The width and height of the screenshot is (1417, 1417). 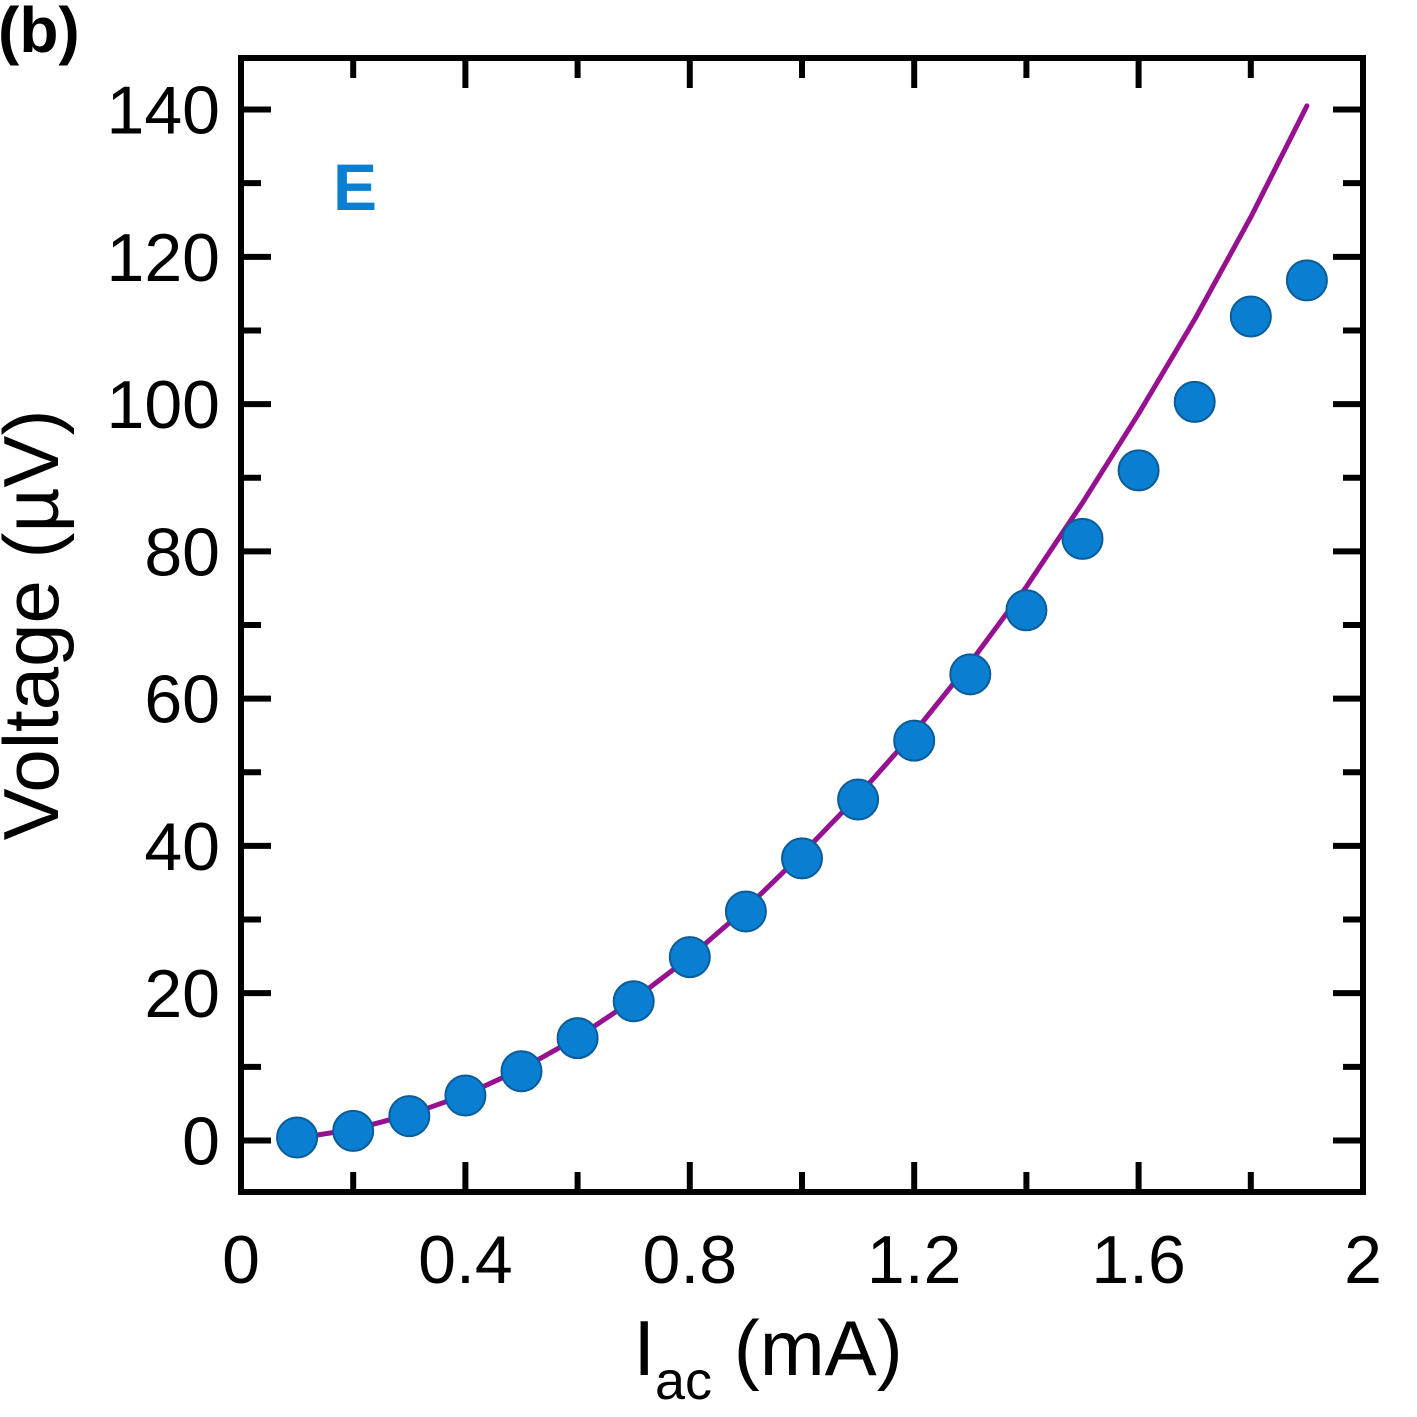 I want to click on y-tick-label-6: 120, so click(x=163, y=258).